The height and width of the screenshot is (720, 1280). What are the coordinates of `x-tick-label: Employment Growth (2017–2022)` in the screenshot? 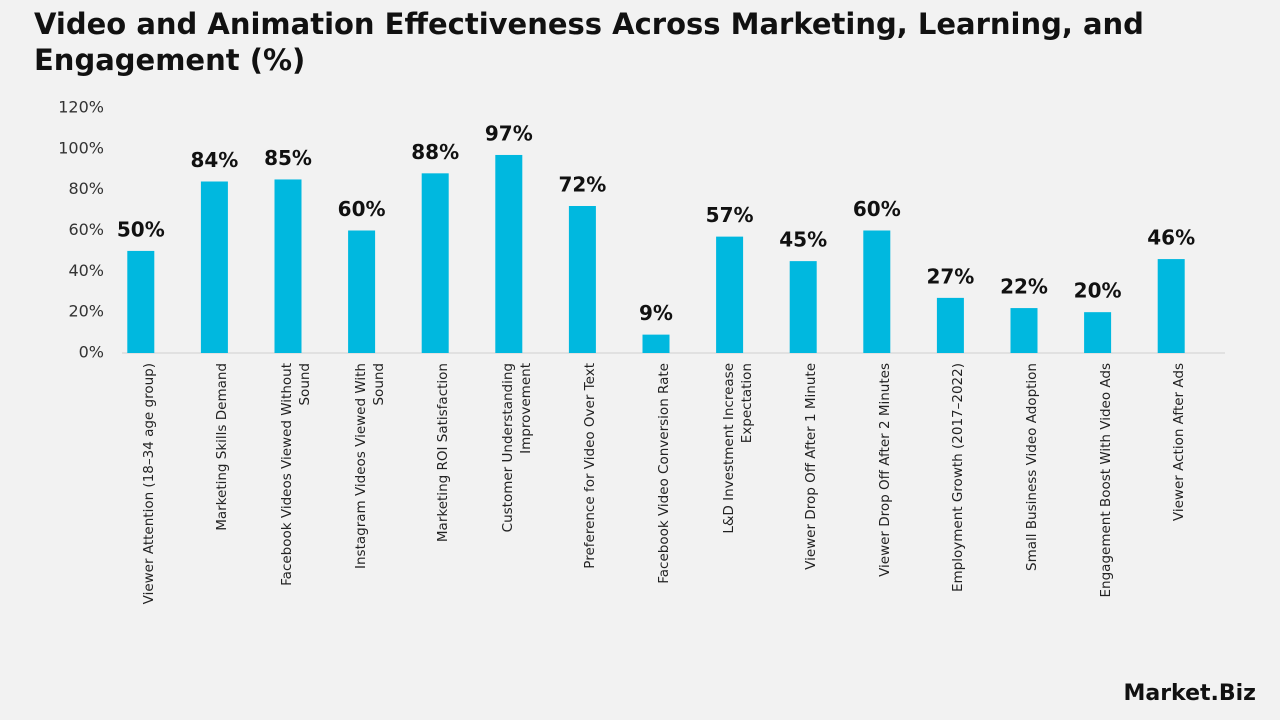 It's located at (958, 477).